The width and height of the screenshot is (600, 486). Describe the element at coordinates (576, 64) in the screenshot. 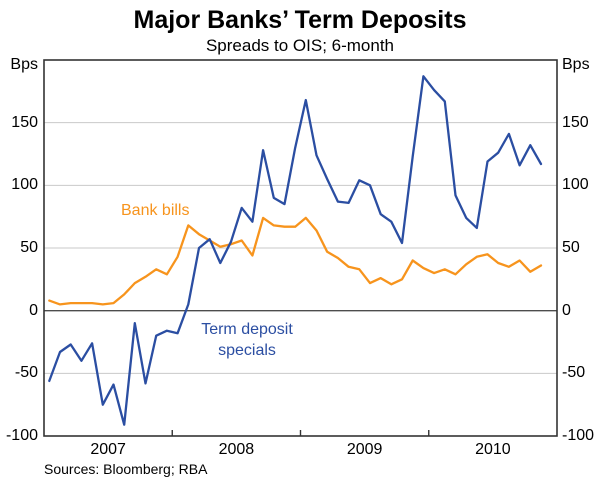

I see `y-axis-unit-right: Bps` at that location.